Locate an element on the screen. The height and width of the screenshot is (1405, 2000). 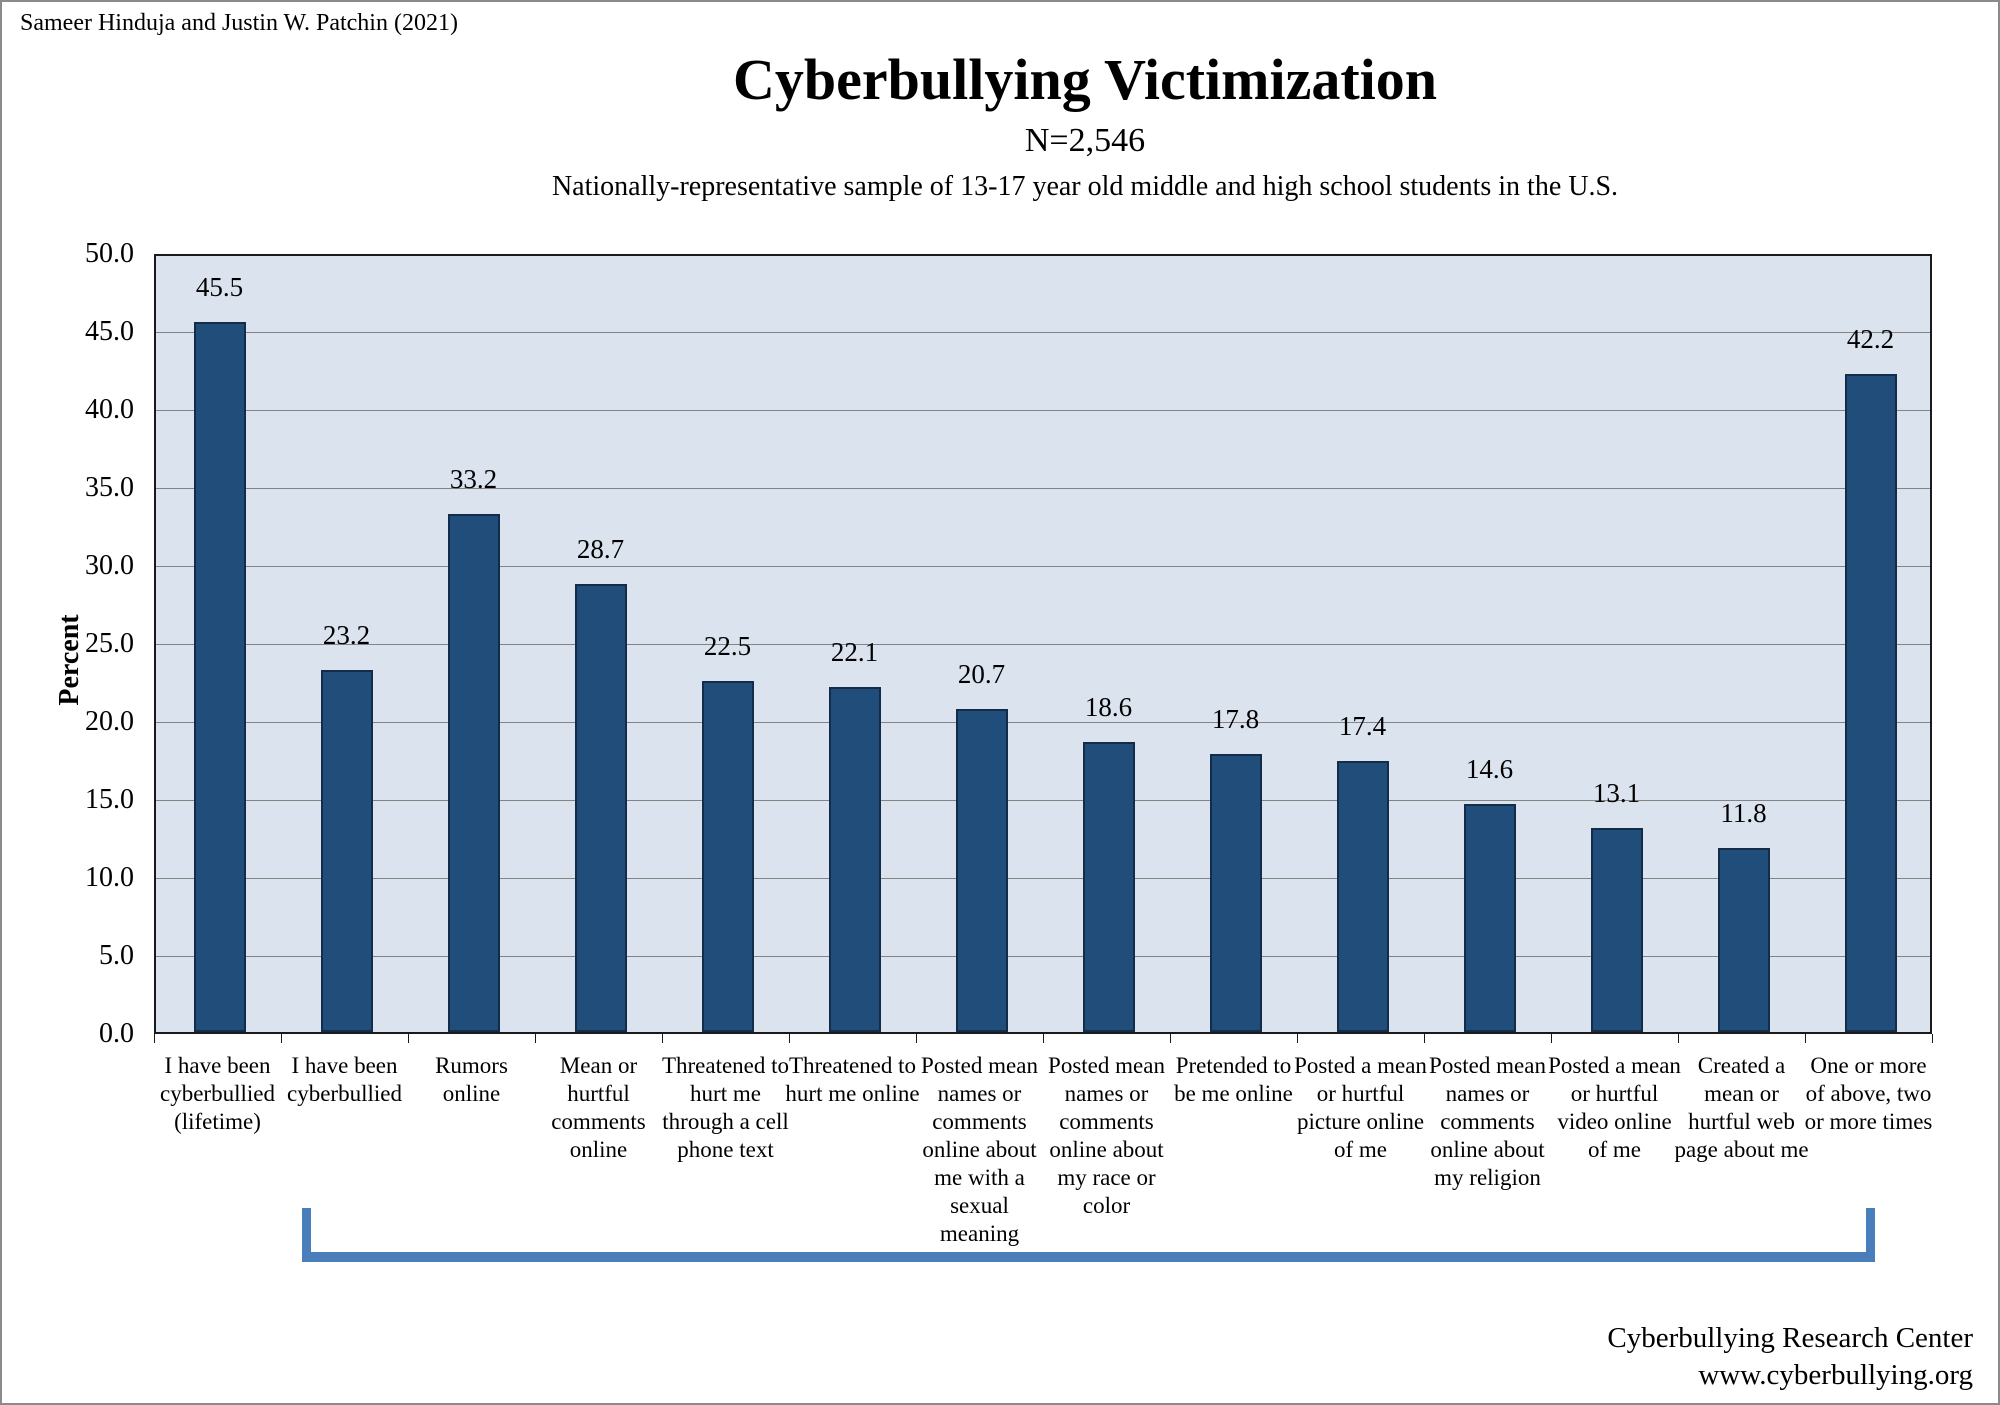
bar-value-label: 14.6 is located at coordinates (1489, 769).